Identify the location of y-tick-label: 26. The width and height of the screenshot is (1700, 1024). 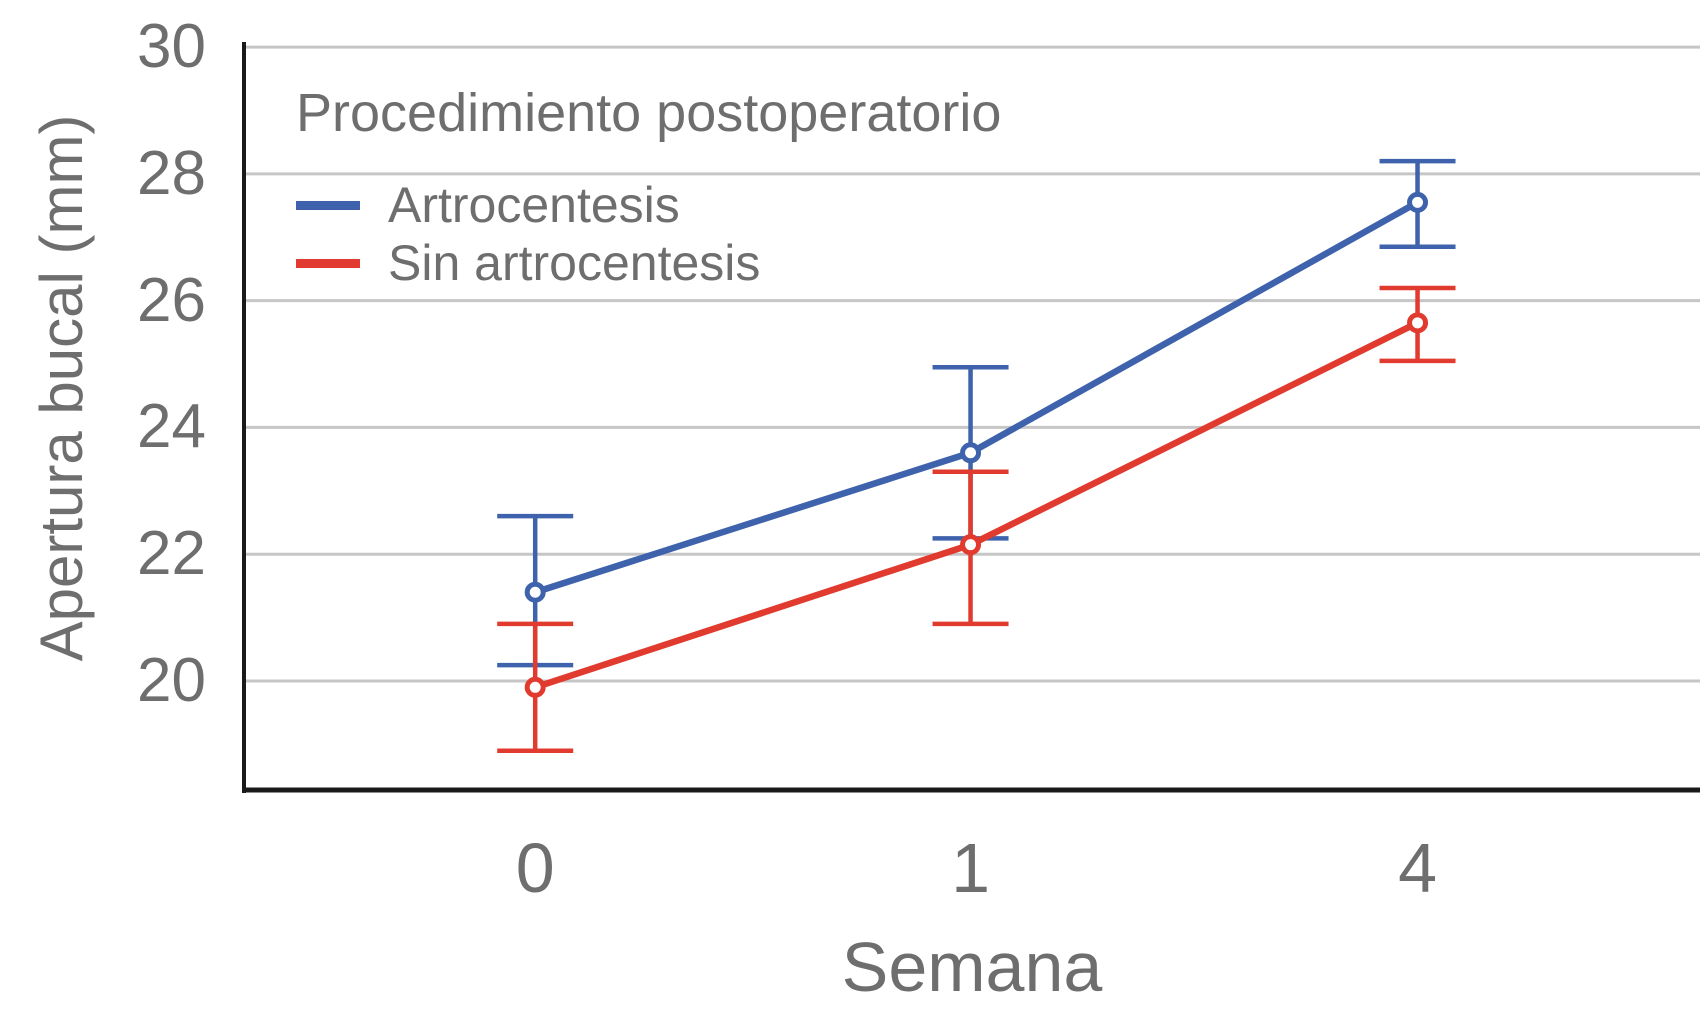
(171, 300).